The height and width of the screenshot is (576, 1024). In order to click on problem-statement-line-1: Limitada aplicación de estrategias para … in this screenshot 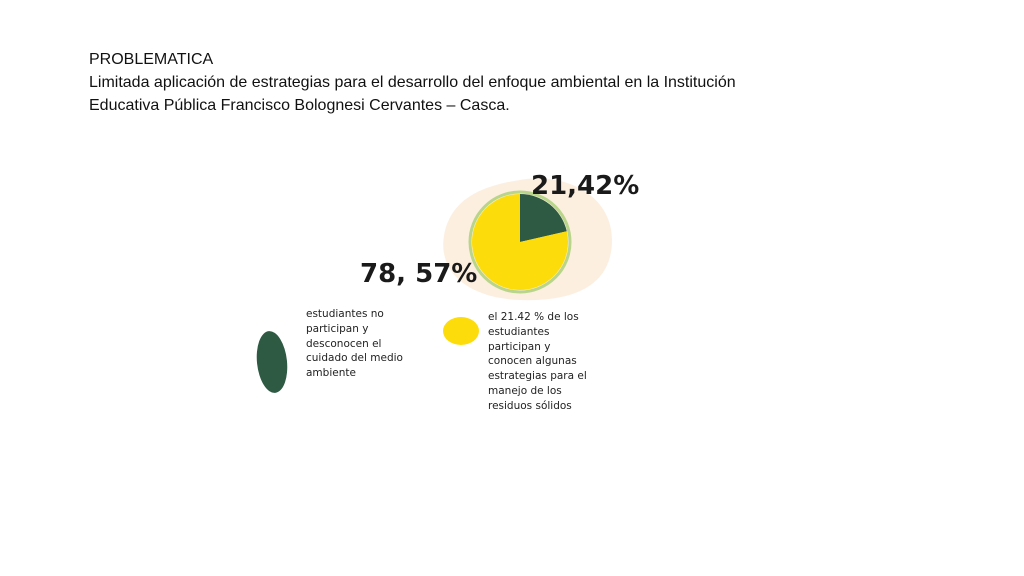, I will do `click(412, 82)`.